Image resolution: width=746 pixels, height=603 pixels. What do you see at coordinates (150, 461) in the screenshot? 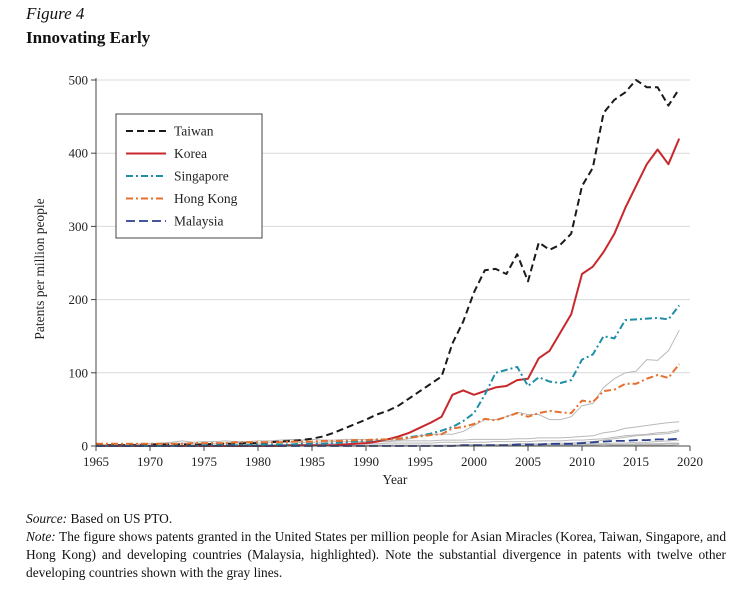
I see `x-tick-label-1970: 1970` at bounding box center [150, 461].